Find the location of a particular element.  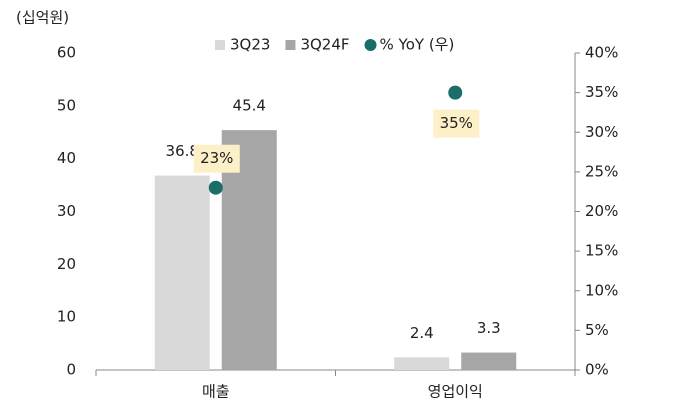

y-tick-label: 0 is located at coordinates (71, 370).